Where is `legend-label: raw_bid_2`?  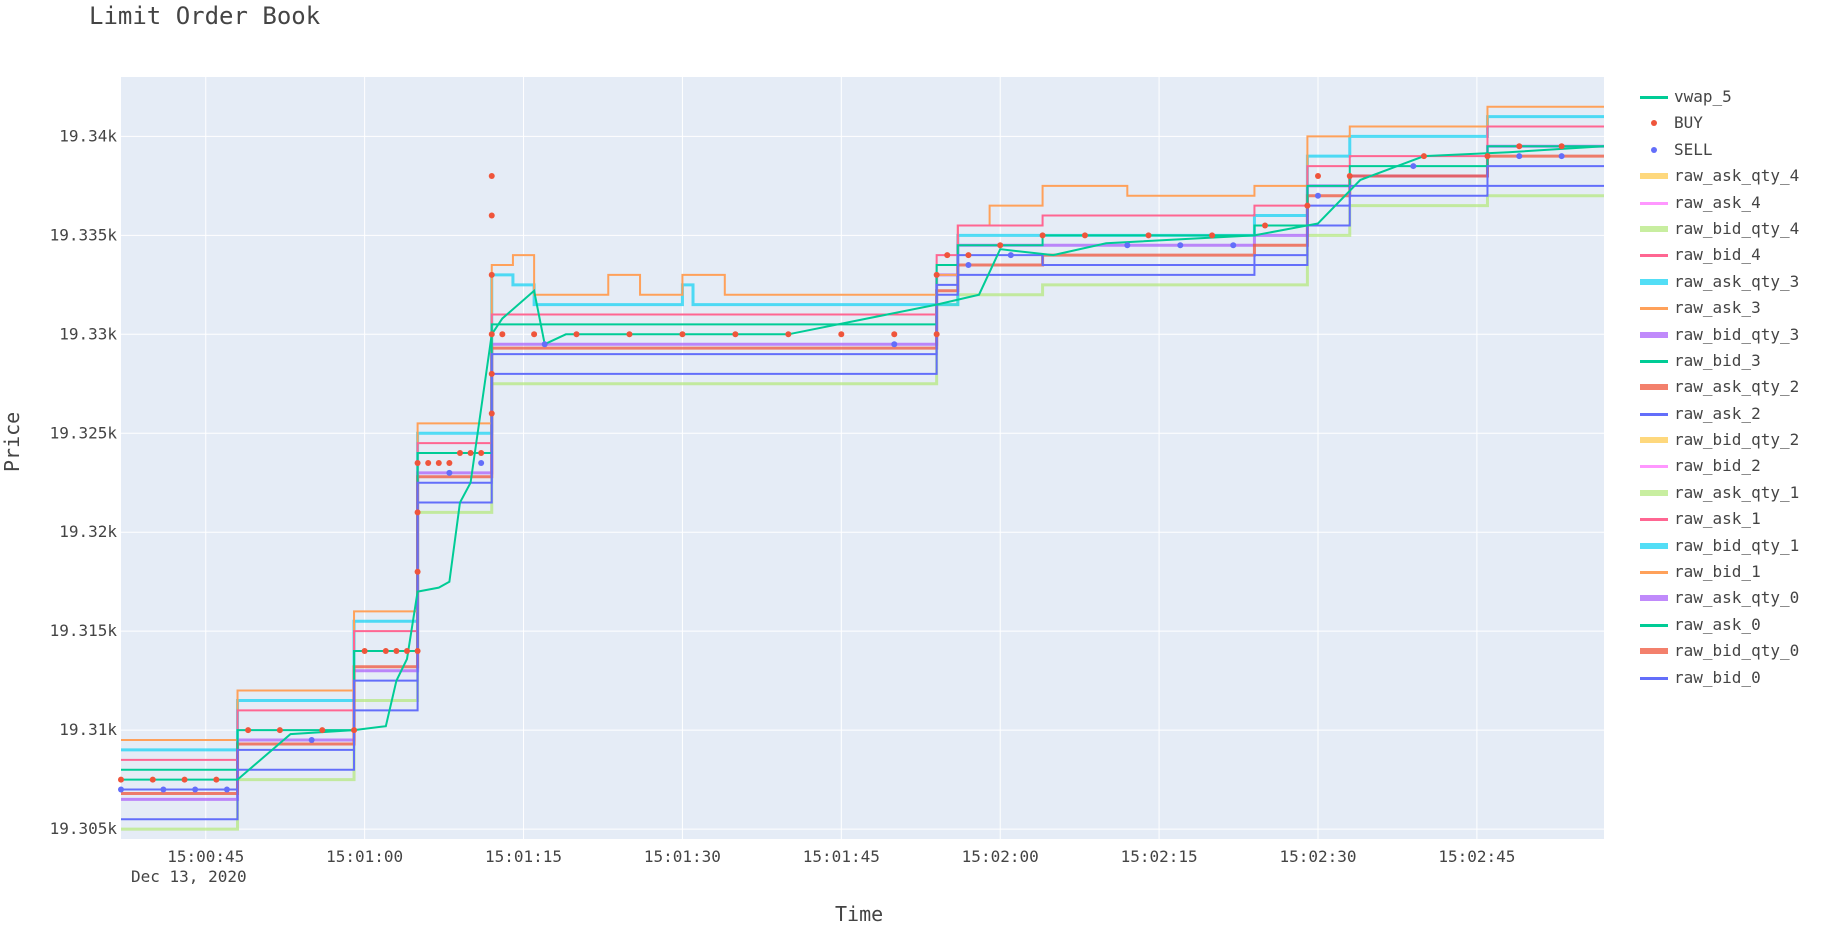 legend-label: raw_bid_2 is located at coordinates (1717, 466).